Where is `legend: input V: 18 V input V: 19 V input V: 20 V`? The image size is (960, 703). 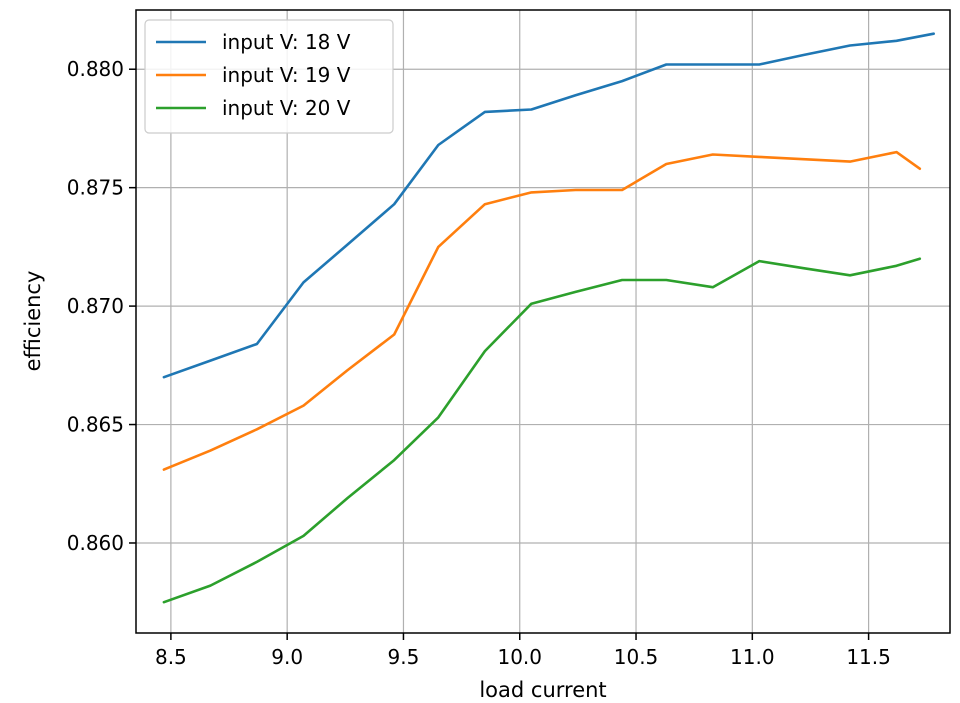
legend: input V: 18 V input V: 19 V input V: 20 V is located at coordinates (269, 76).